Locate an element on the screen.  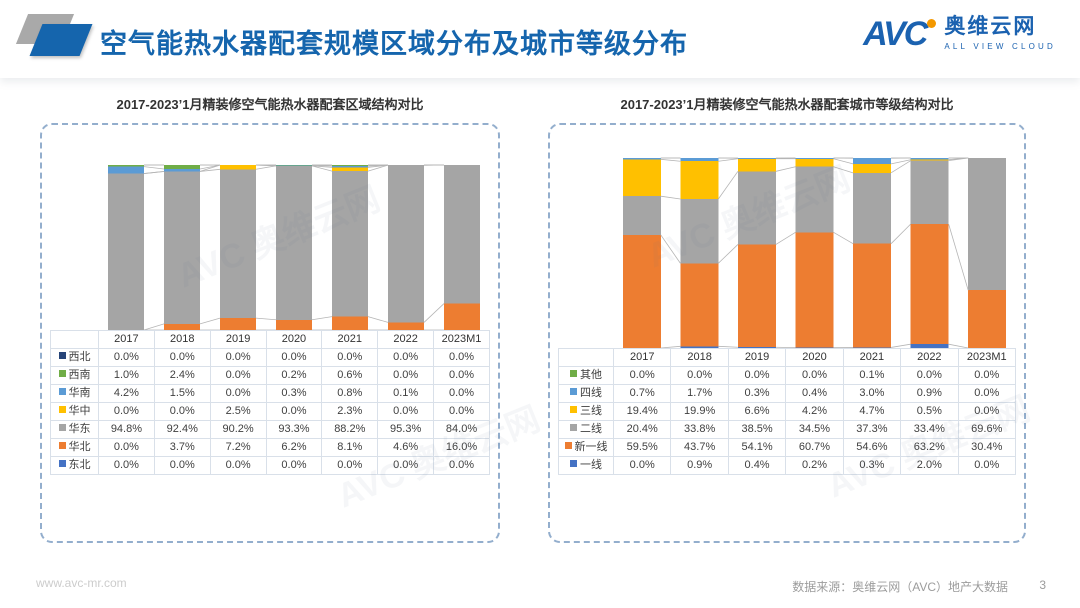
legend-cell: 新一线 is located at coordinates (586, 447).